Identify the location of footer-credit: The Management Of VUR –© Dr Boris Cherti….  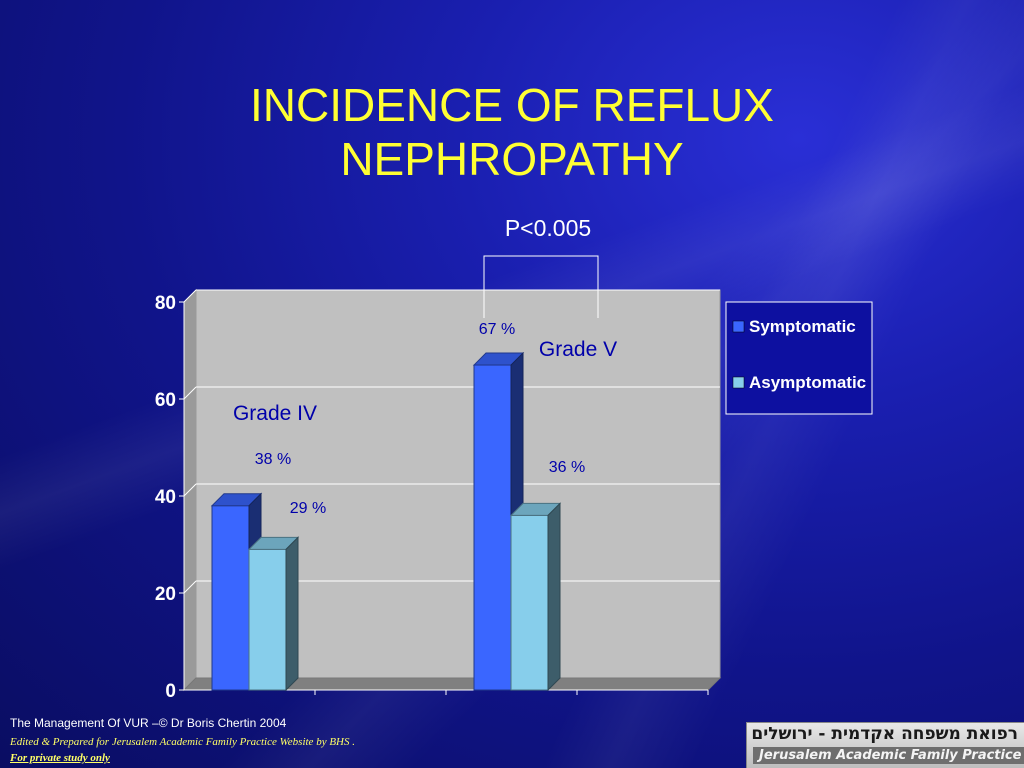
(148, 723).